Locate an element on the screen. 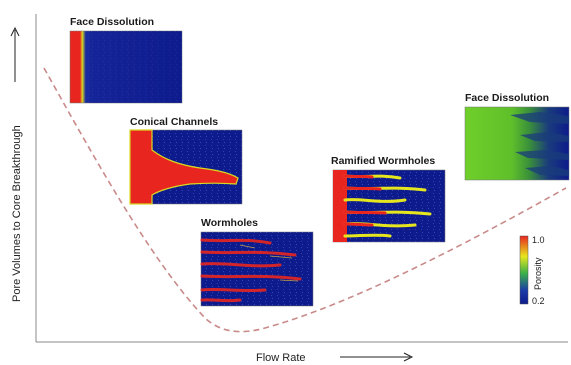 This screenshot has width=571, height=365. y-axis-arrow-head is located at coordinates (15, 31).